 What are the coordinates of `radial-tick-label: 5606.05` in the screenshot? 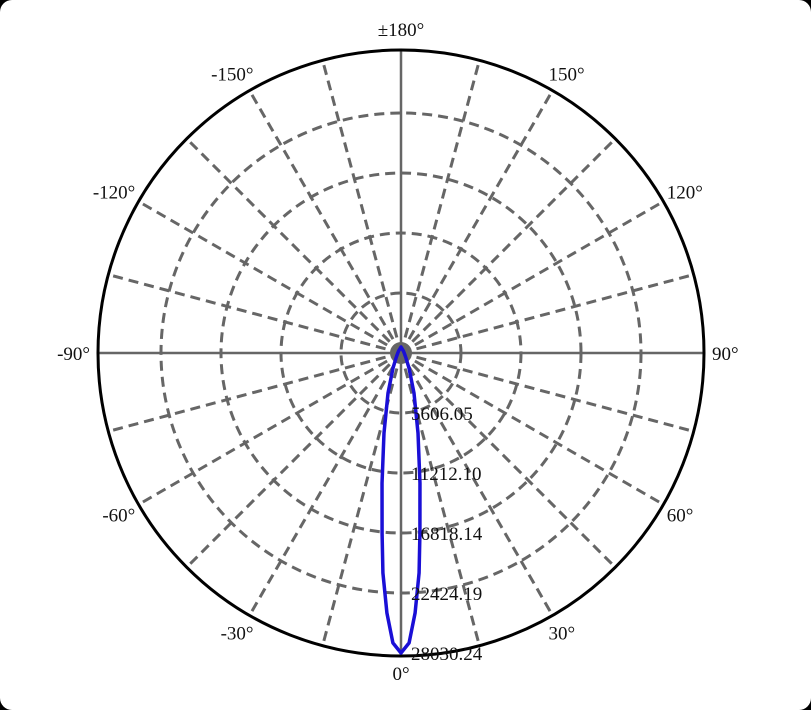 It's located at (442, 414).